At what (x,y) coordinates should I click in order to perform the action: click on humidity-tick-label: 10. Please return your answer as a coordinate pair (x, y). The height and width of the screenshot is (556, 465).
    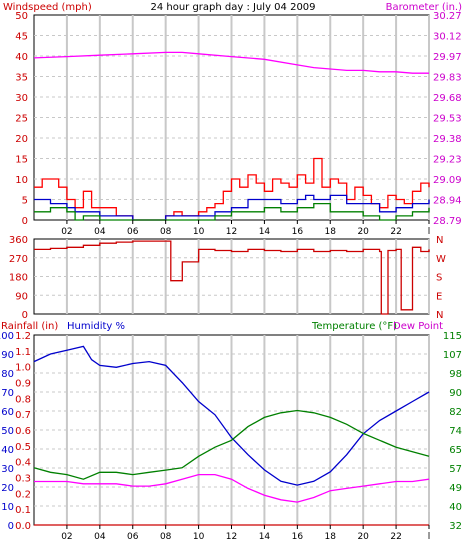
    Looking at the image, I should click on (7, 507).